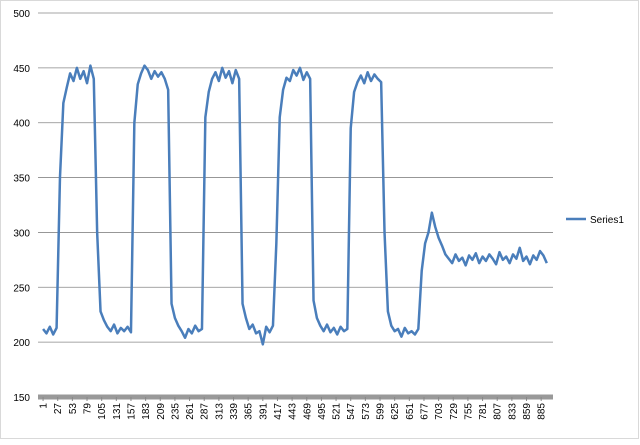 The width and height of the screenshot is (640, 445). I want to click on x-tick-label: 495, so click(322, 411).